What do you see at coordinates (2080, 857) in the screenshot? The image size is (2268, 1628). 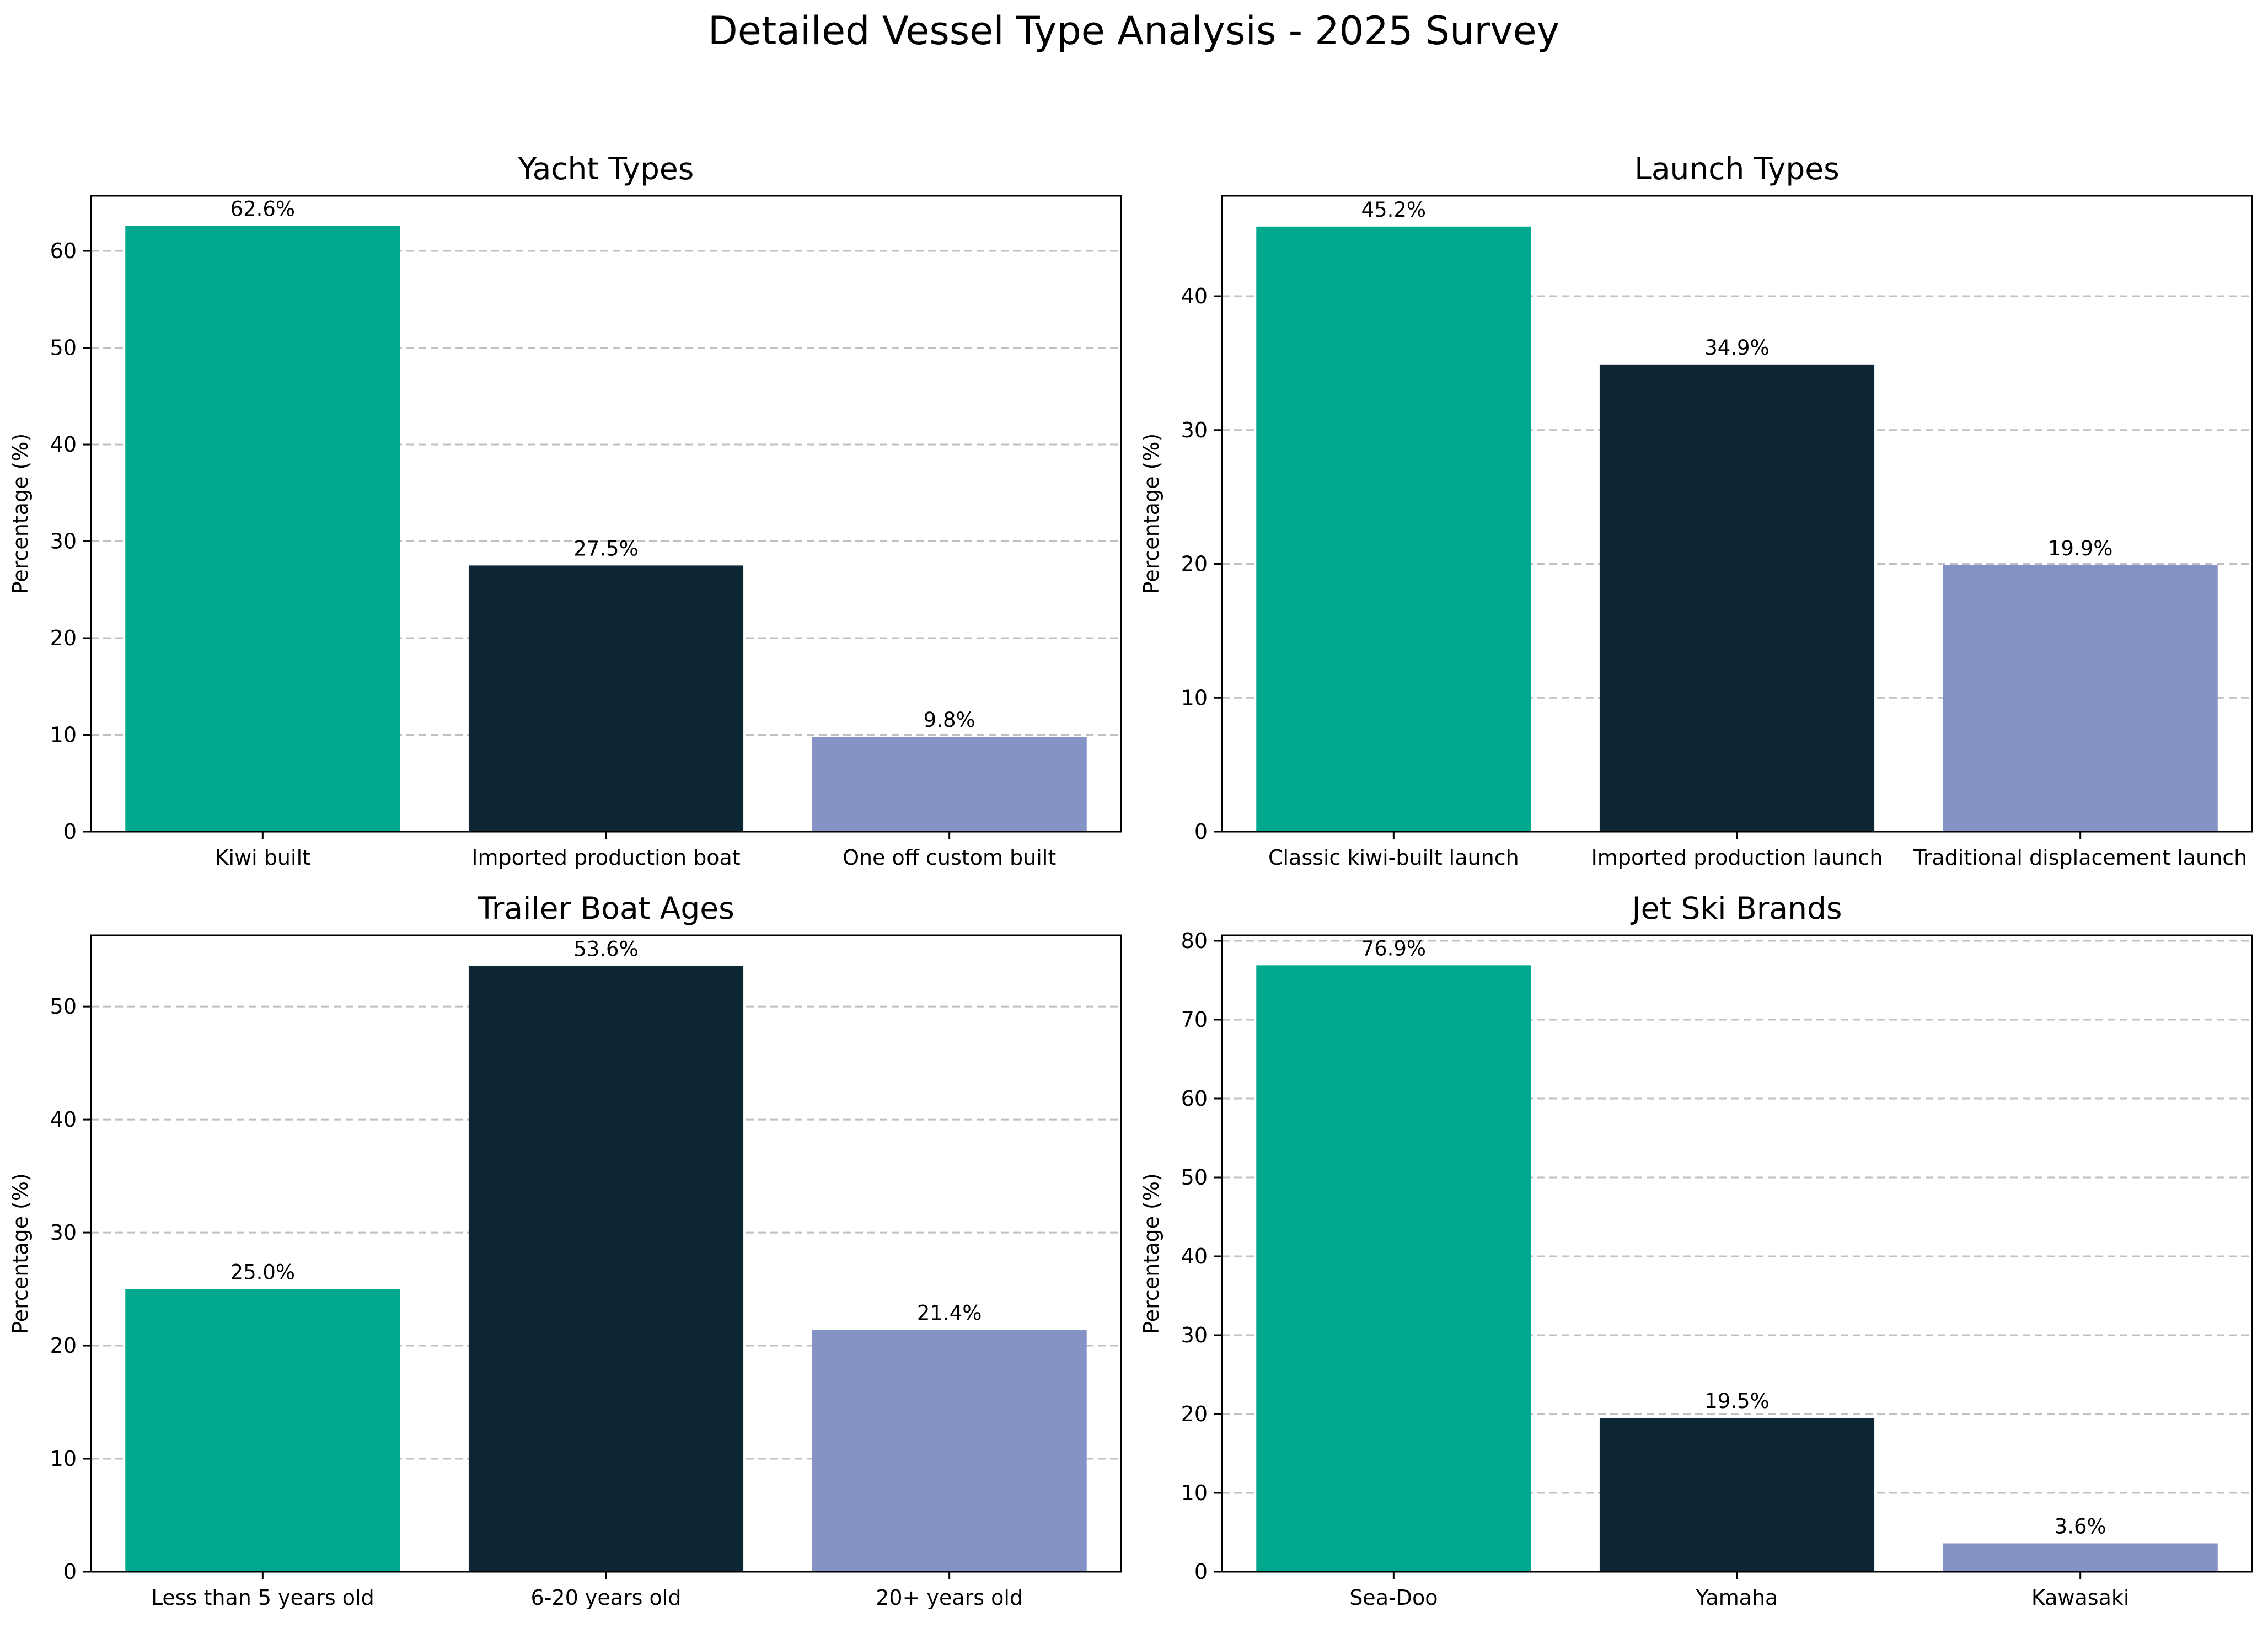 I see `x-tick-label: Traditional displacement launch` at bounding box center [2080, 857].